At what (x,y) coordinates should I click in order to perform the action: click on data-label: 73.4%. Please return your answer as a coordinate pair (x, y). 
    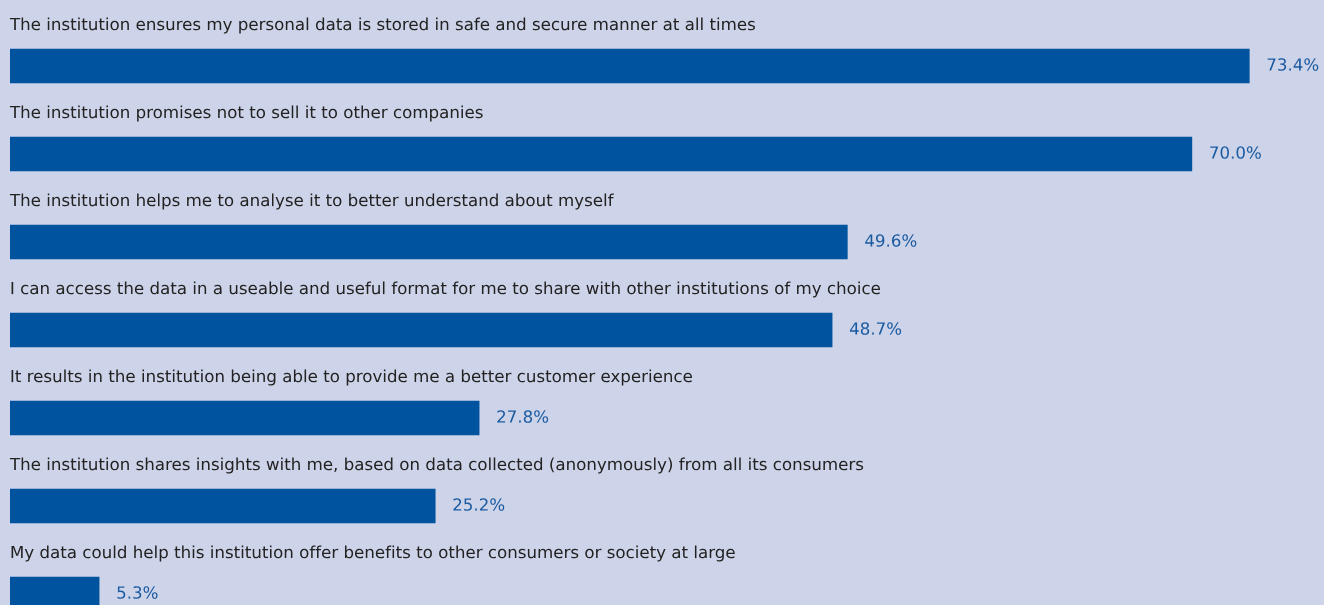
    Looking at the image, I should click on (1293, 64).